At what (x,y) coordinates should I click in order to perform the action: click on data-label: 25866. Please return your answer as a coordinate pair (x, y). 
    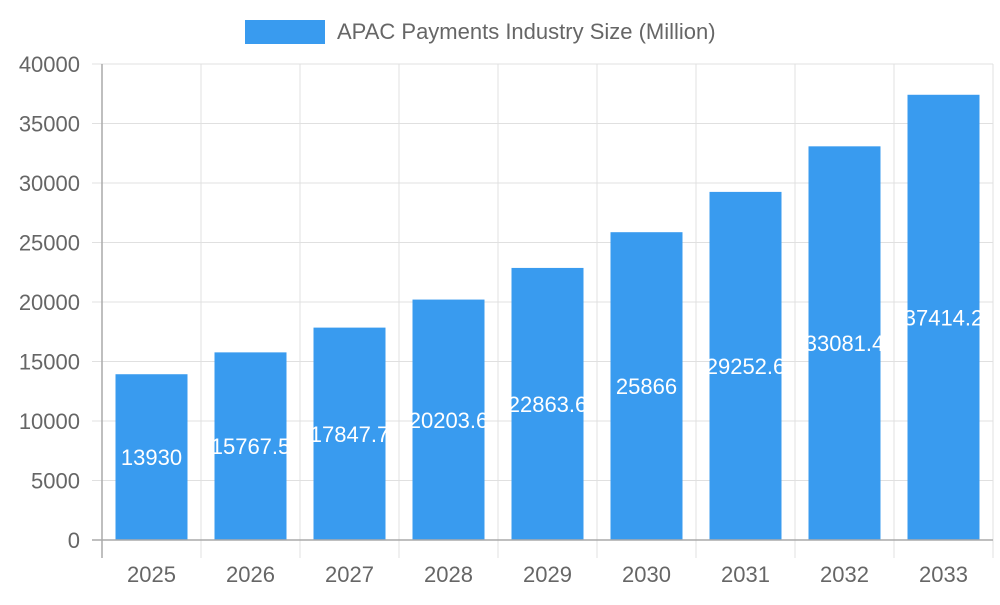
    Looking at the image, I should click on (646, 386).